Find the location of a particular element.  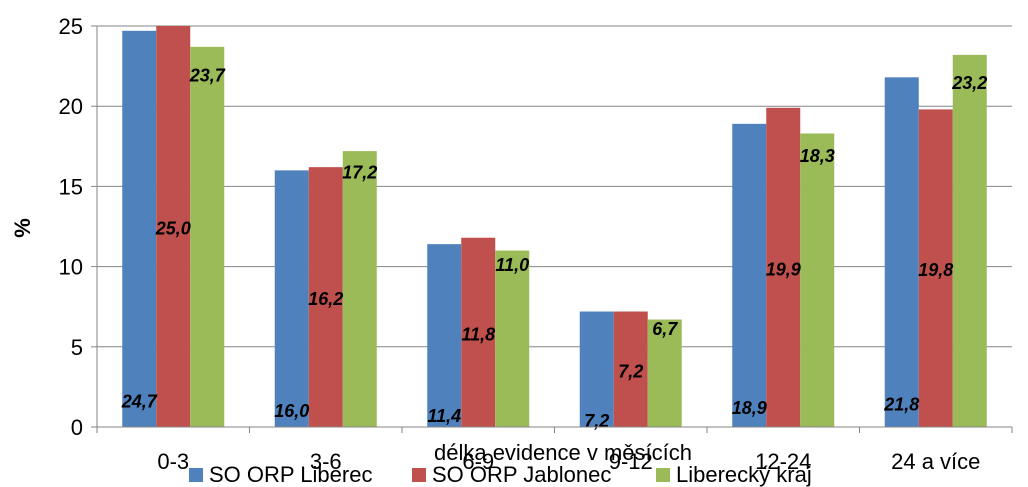

x-tick-label: 24 a více is located at coordinates (935, 461).